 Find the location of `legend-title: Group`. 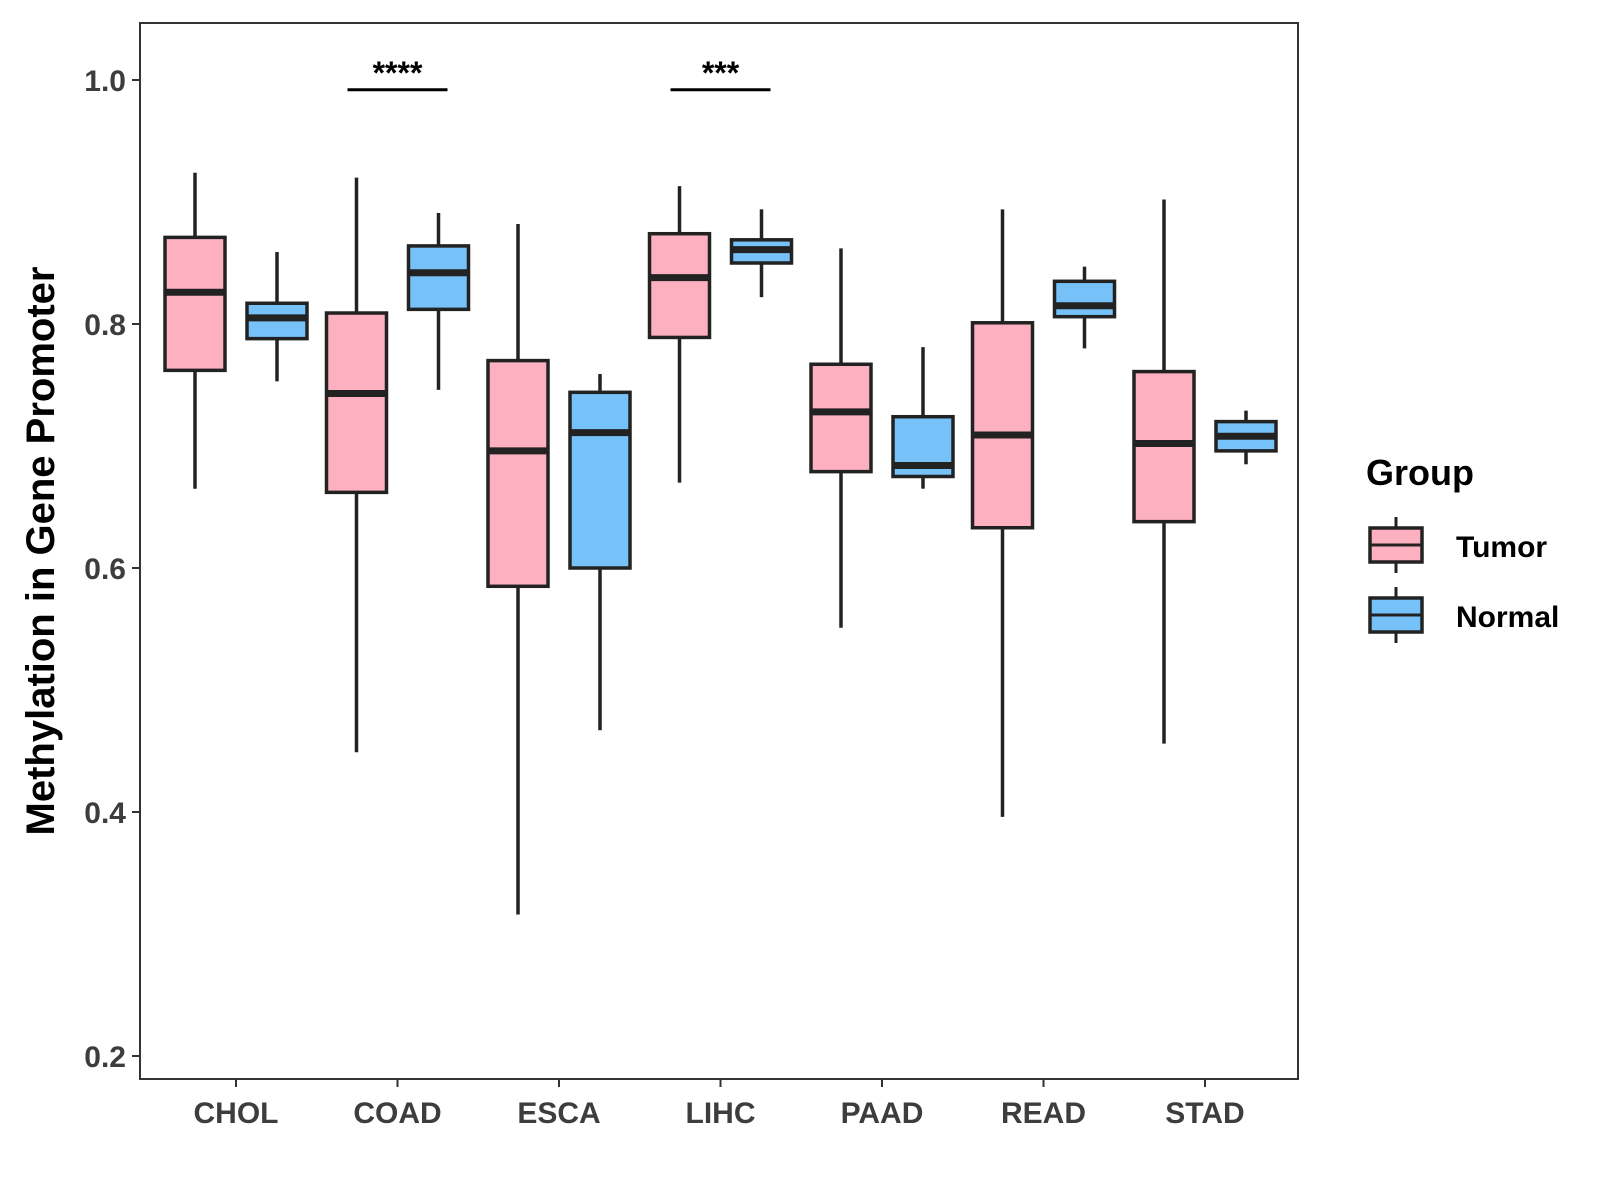

legend-title: Group is located at coordinates (1420, 472).